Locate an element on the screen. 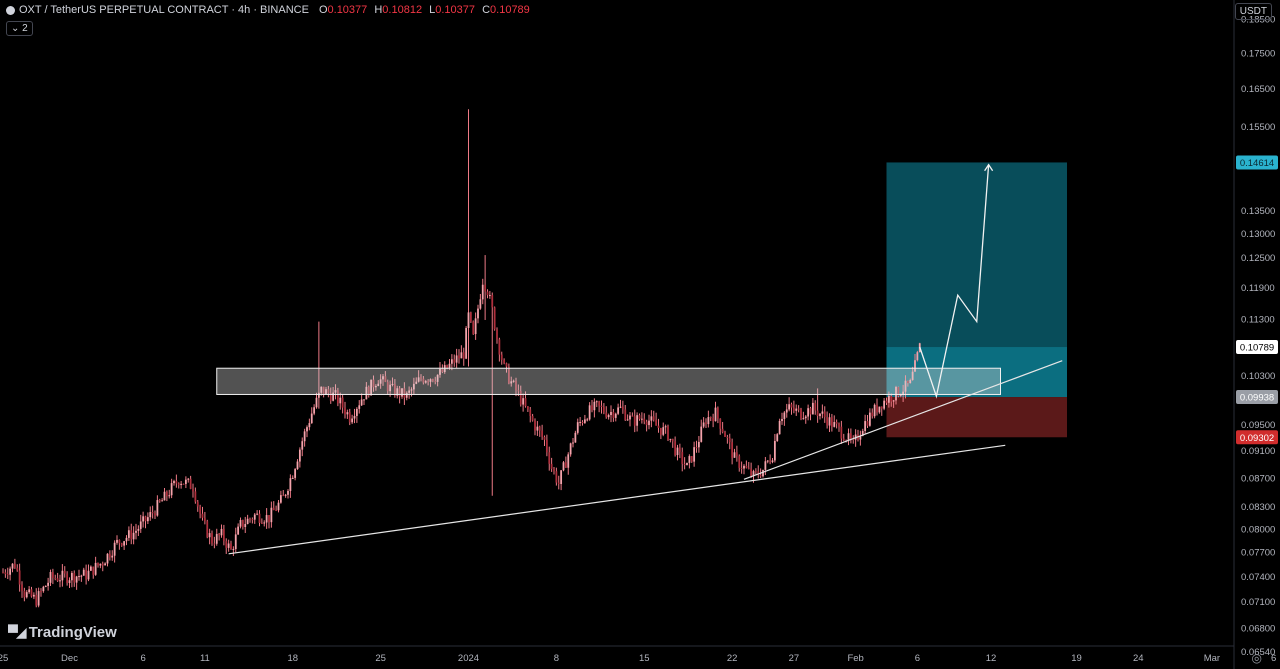 This screenshot has width=1280, height=669. price-tick-label: 0.06540 is located at coordinates (1258, 652).